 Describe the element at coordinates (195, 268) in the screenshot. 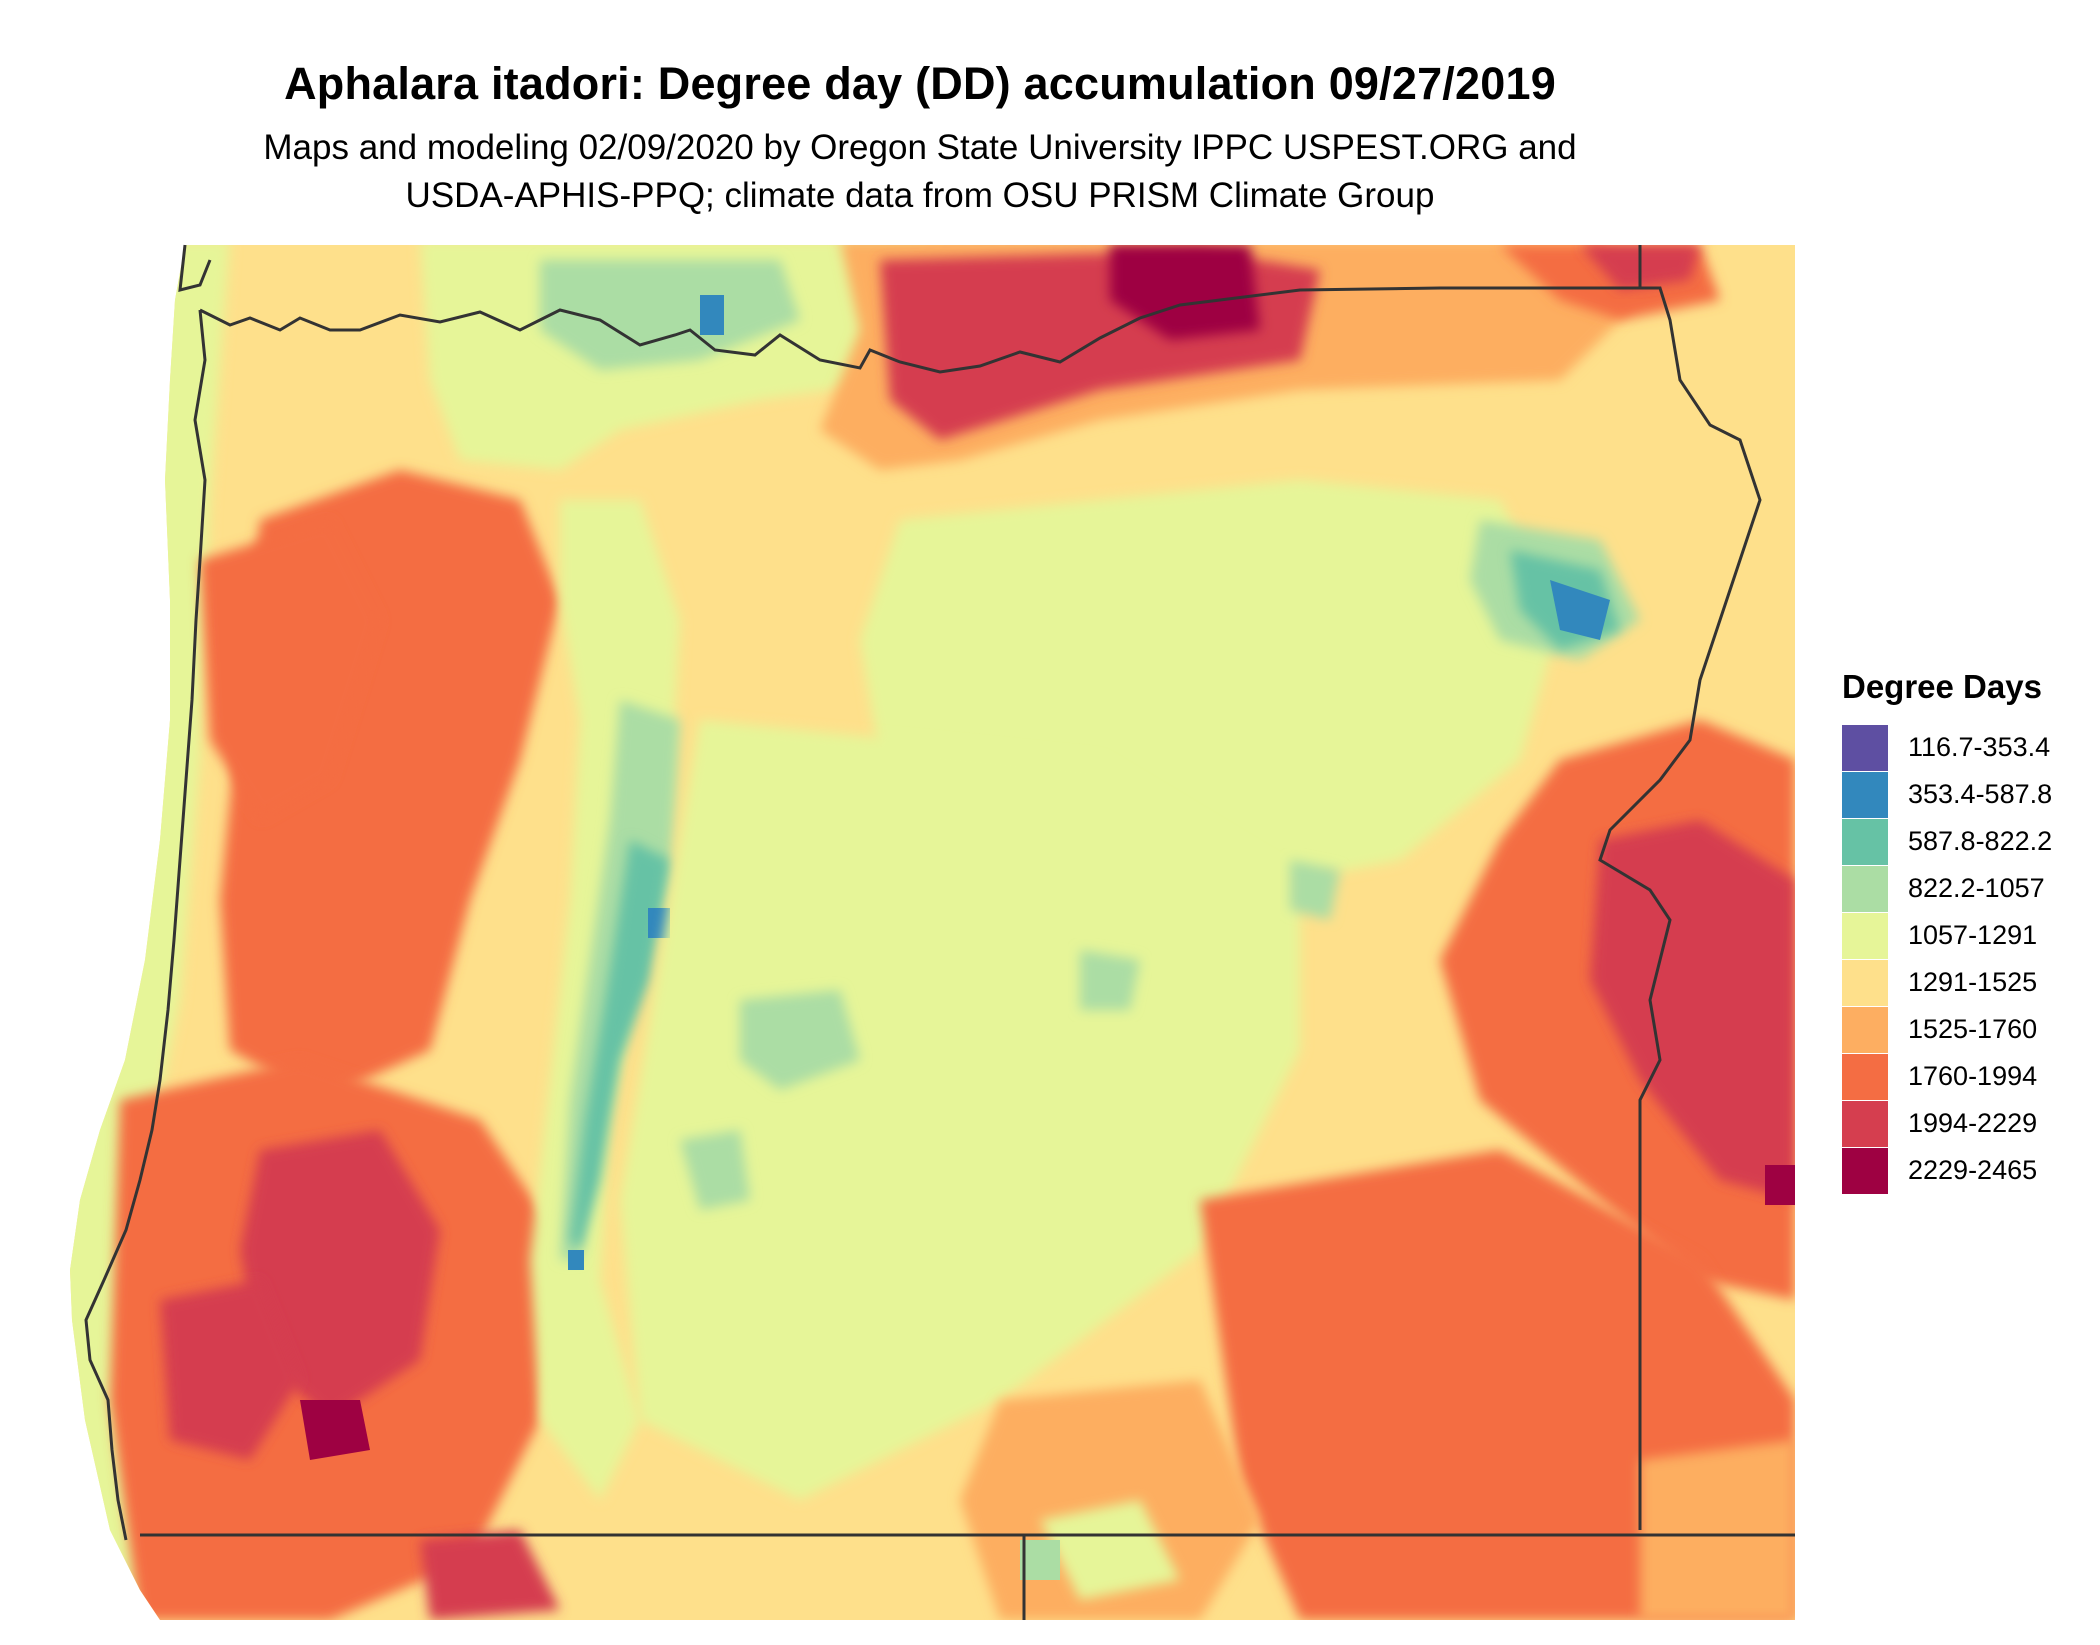

I see `puget-coastline` at that location.